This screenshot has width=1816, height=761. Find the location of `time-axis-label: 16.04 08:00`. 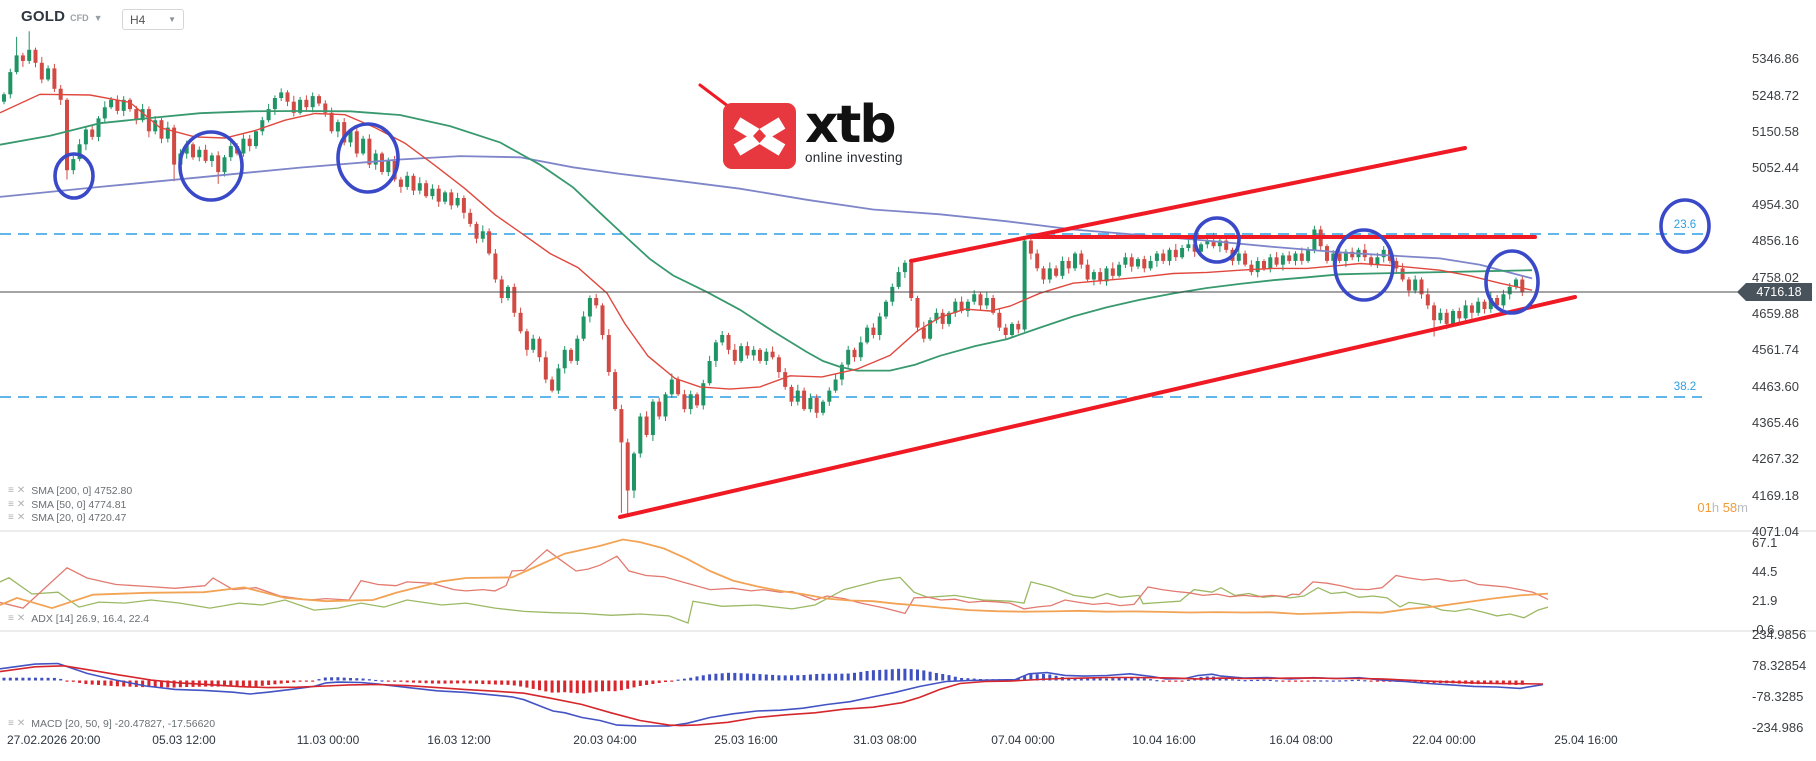

time-axis-label: 16.04 08:00 is located at coordinates (1301, 740).